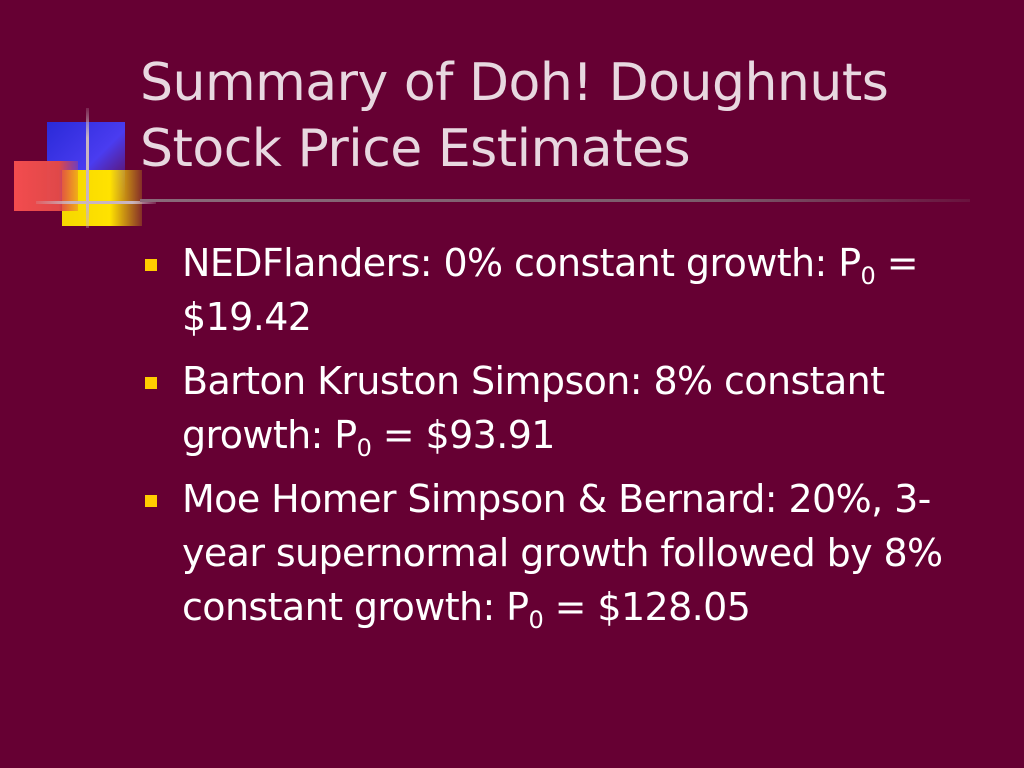  I want to click on bullet-text-post: = $19.42, so click(550, 290).